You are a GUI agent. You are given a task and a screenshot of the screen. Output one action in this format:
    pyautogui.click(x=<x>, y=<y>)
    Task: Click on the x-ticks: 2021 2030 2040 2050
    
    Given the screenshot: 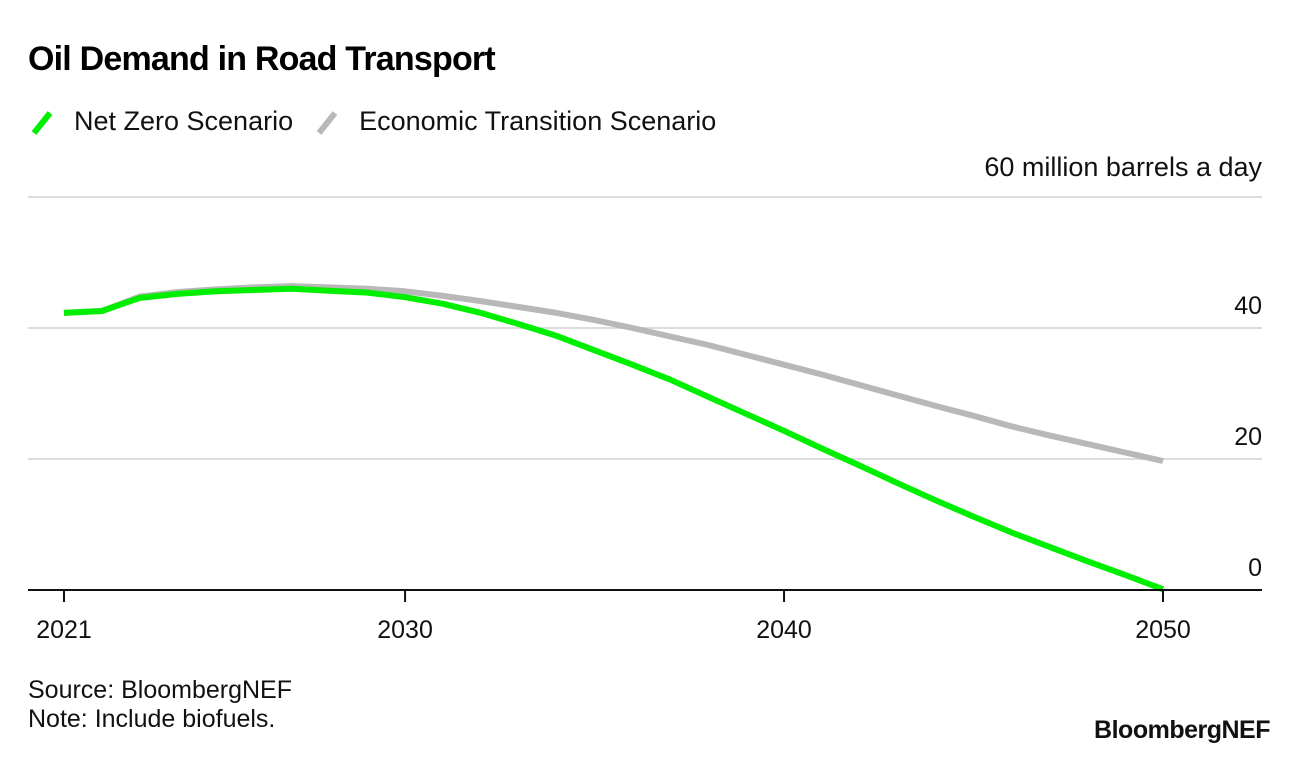 What is the action you would take?
    pyautogui.click(x=613, y=617)
    